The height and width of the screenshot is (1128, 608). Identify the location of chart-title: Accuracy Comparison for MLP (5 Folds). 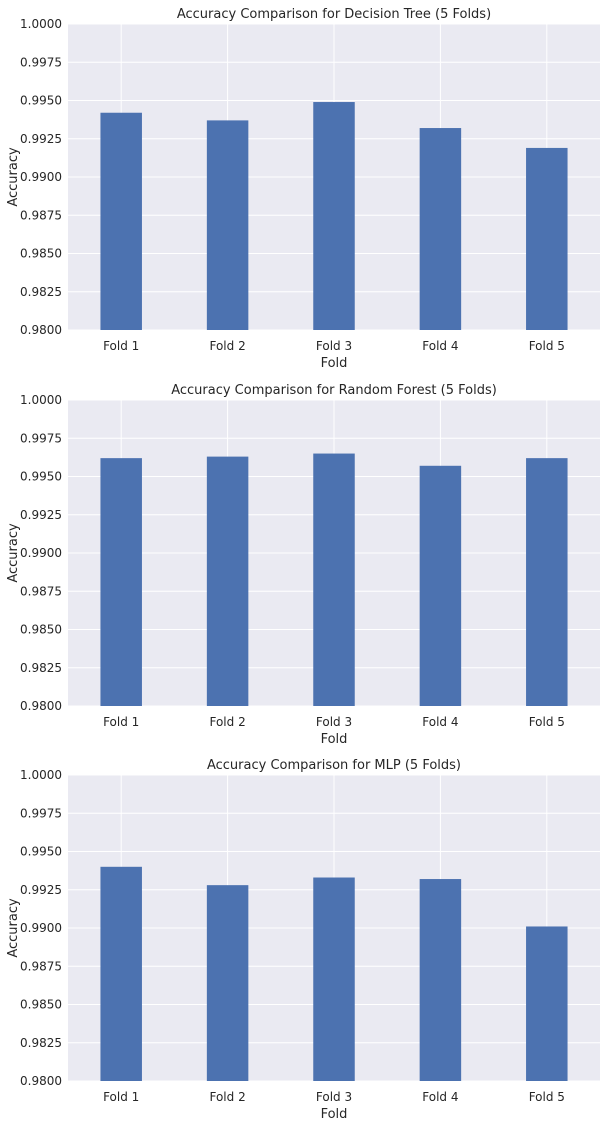
(334, 765).